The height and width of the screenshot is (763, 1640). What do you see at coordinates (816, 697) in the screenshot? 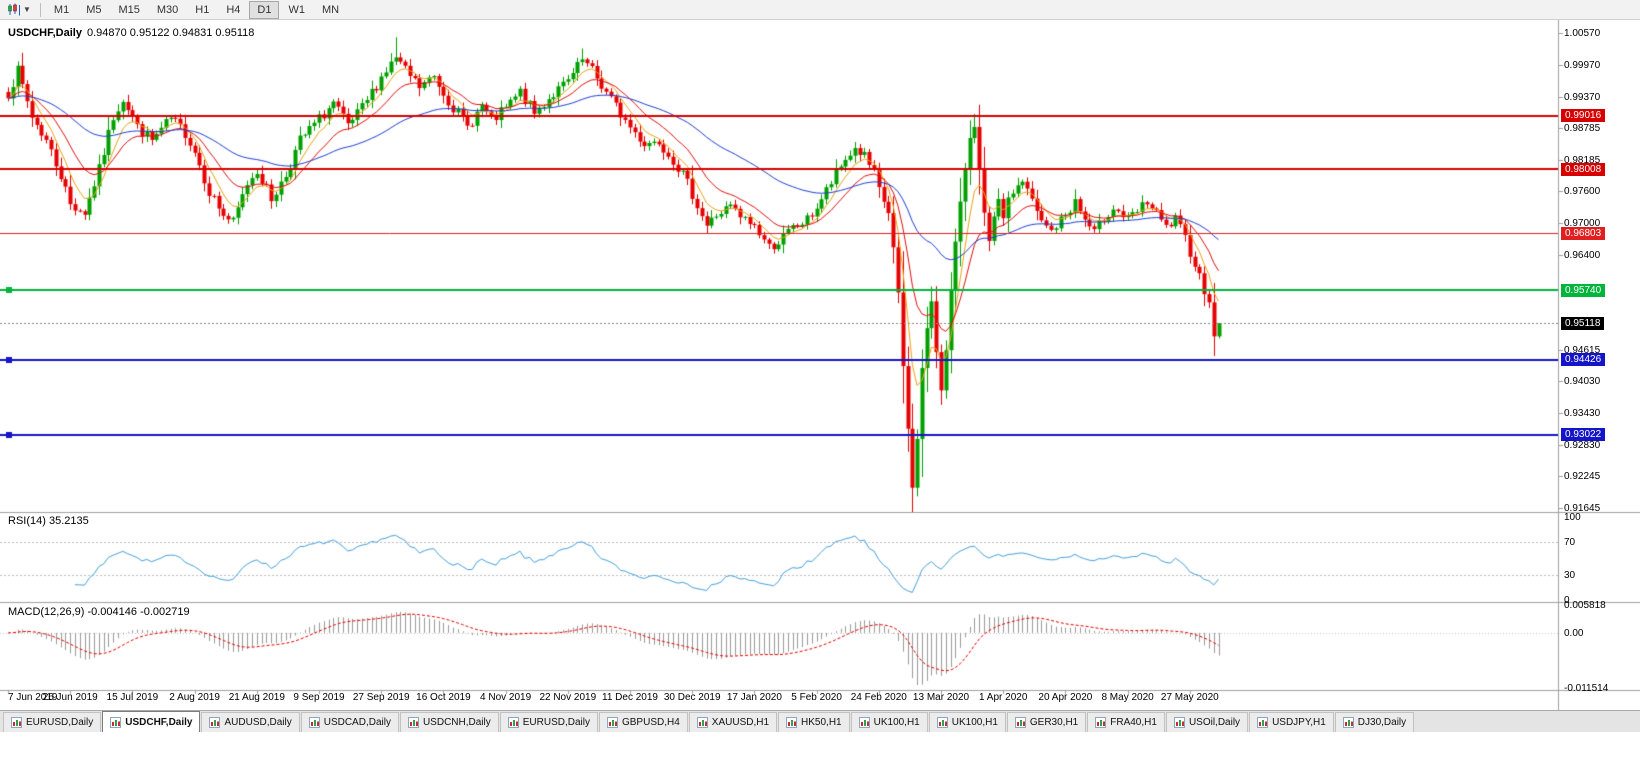
I see `date-axis-label: 5 Feb 2020` at bounding box center [816, 697].